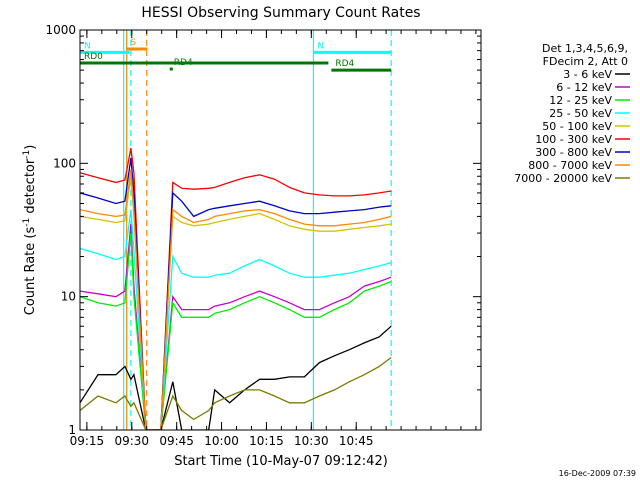 The image size is (640, 480). What do you see at coordinates (580, 100) in the screenshot?
I see `legend-label: 12 - 25 keV` at bounding box center [580, 100].